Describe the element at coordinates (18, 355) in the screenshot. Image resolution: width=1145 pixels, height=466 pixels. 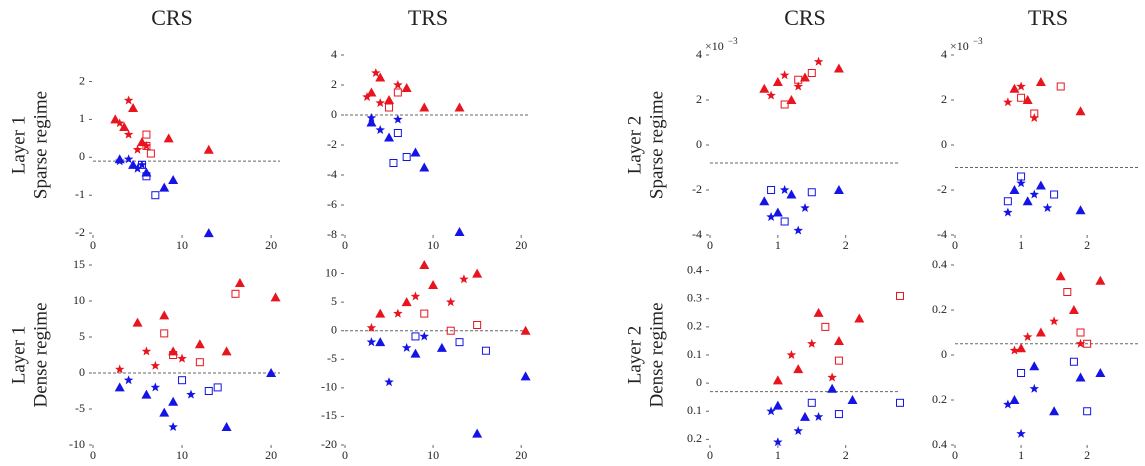
I see `row-label: Layer 1` at that location.